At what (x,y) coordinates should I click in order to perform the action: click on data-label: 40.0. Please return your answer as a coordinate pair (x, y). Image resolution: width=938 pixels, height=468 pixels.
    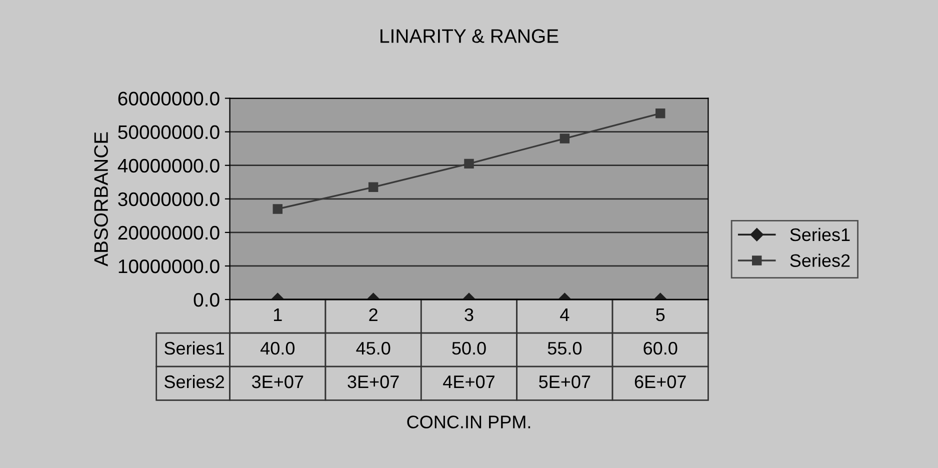
    Looking at the image, I should click on (277, 348).